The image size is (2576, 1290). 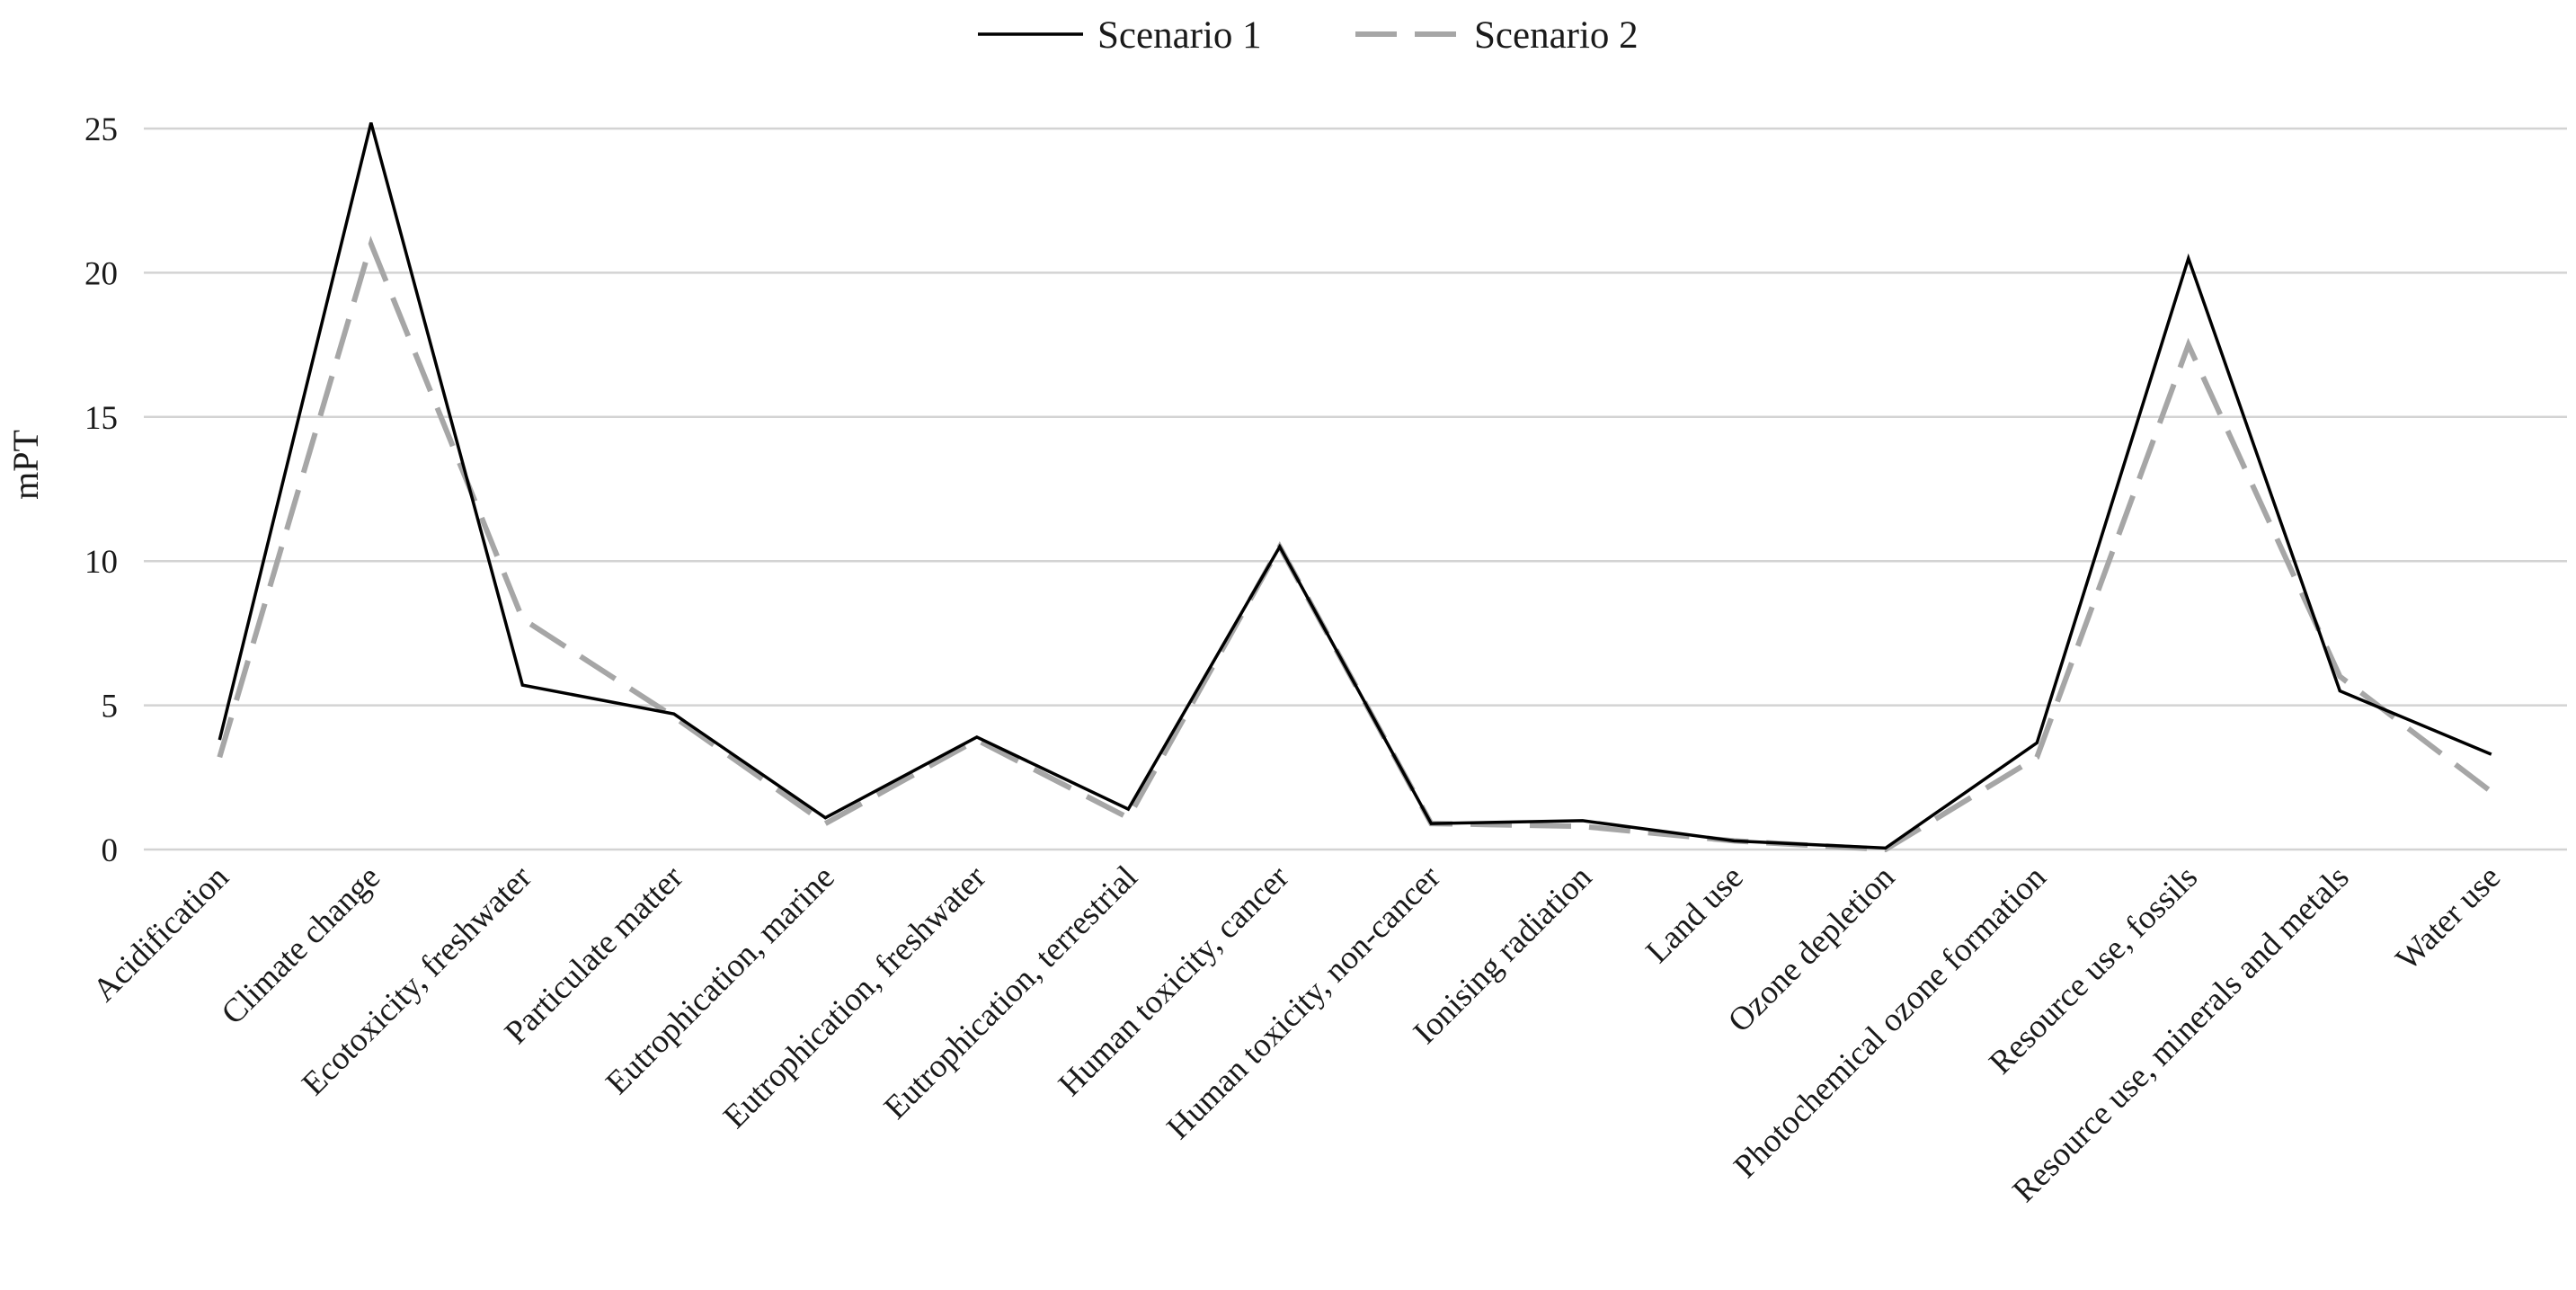 What do you see at coordinates (101, 273) in the screenshot?
I see `y-tick-label: 20` at bounding box center [101, 273].